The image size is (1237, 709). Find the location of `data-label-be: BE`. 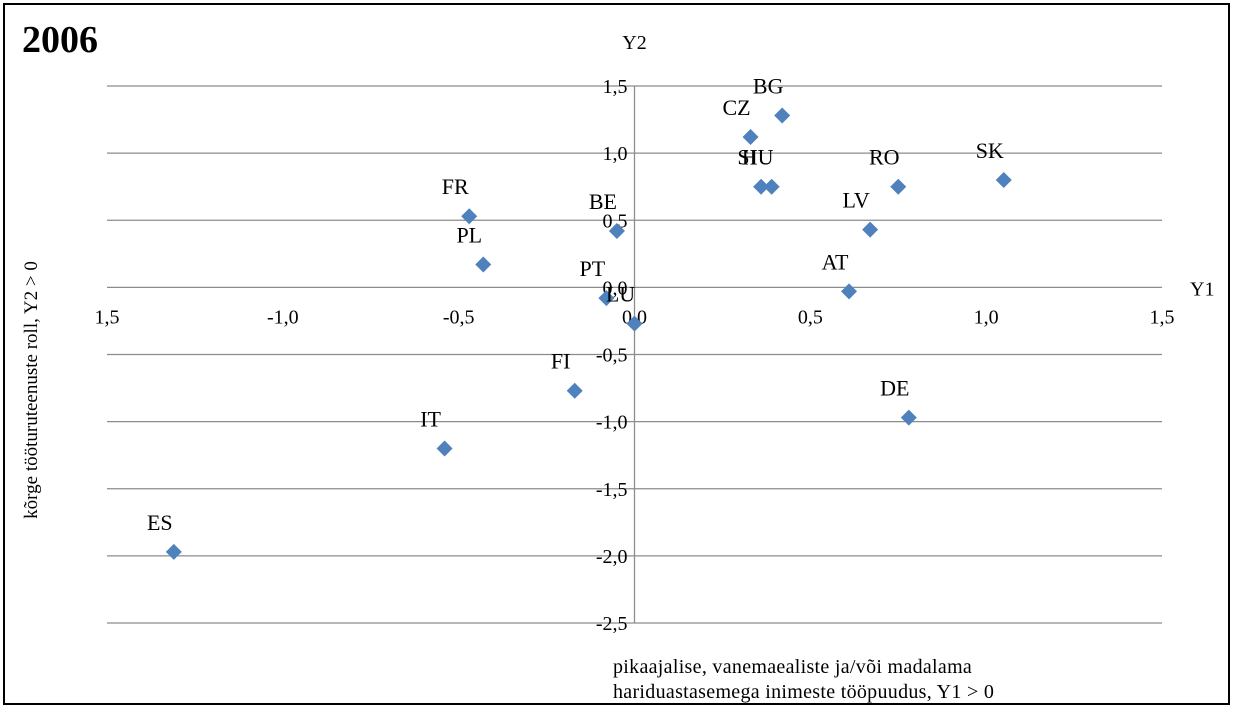

data-label-be: BE is located at coordinates (603, 201).